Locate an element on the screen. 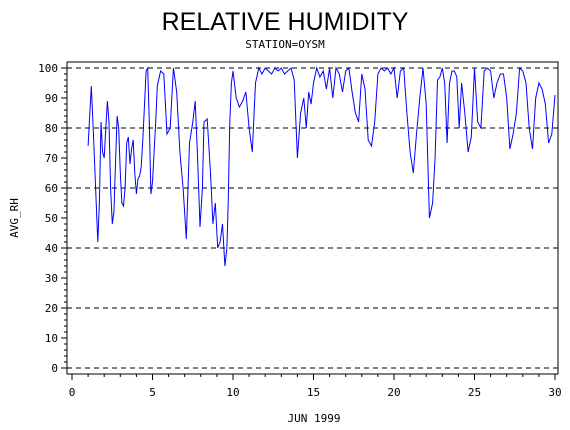 The width and height of the screenshot is (570, 430). x-tick-label: 10 is located at coordinates (232, 392).